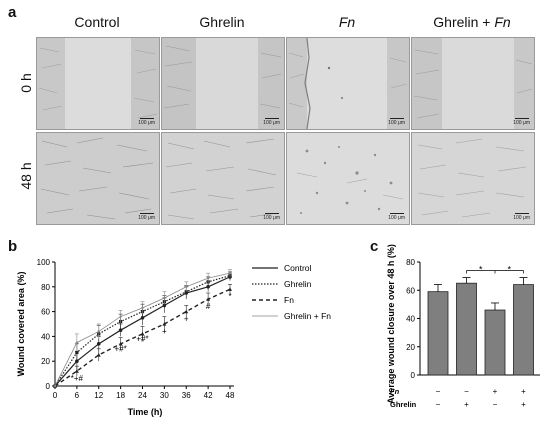 Image resolution: width=550 pixels, height=422 pixels. What do you see at coordinates (120, 395) in the screenshot?
I see `x-tick-label: 18` at bounding box center [120, 395].